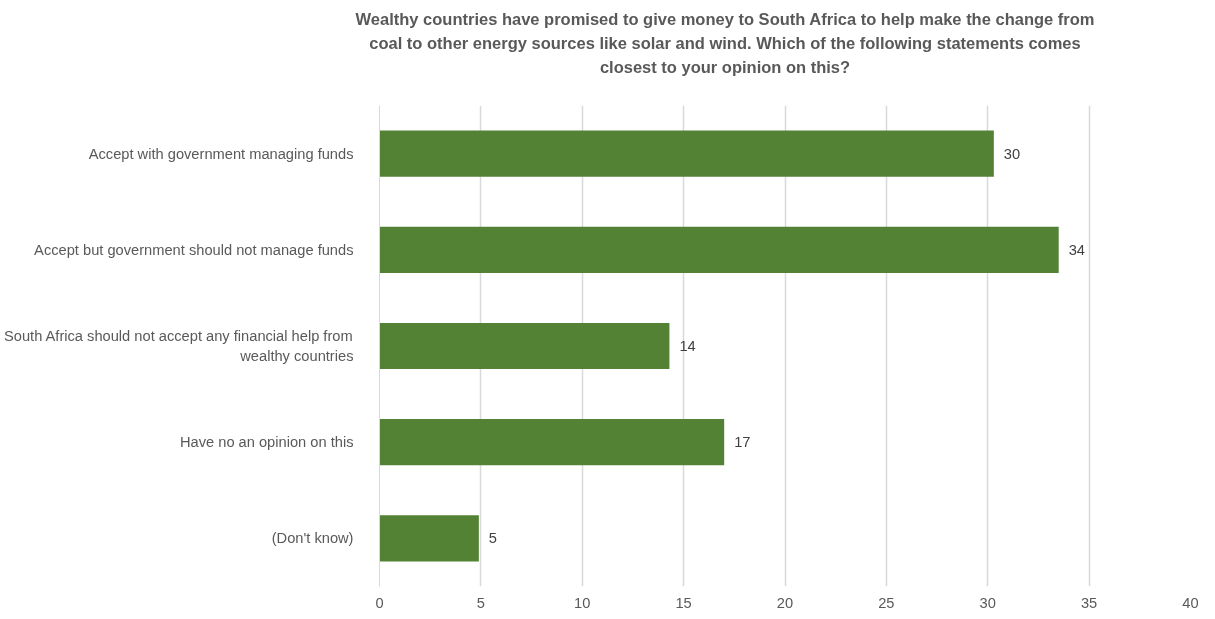 This screenshot has width=1215, height=619. I want to click on y-tick-label: Accept with government managing funds, so click(221, 153).